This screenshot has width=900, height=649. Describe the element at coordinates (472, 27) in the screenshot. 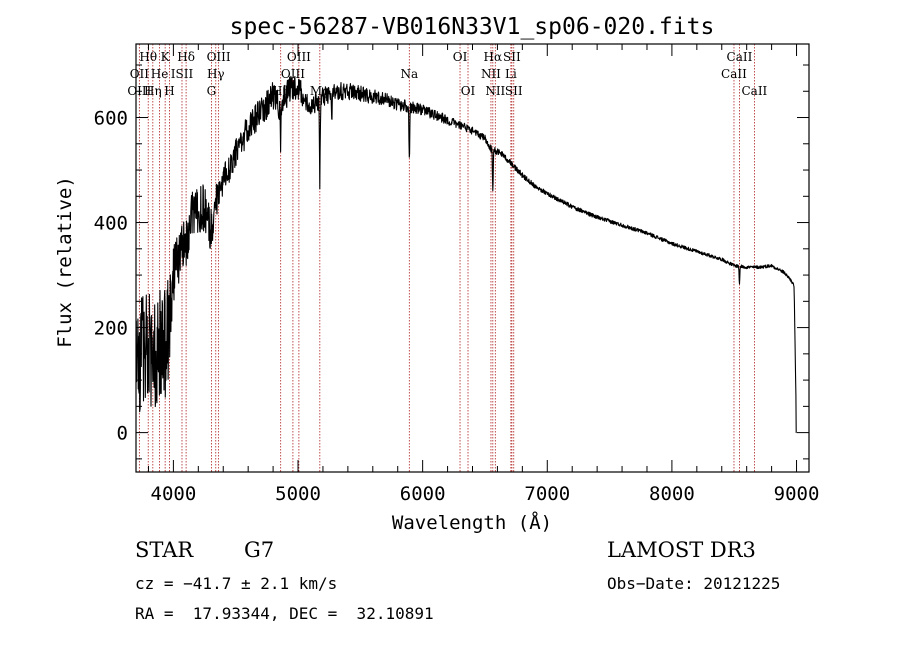

I see `chart-title: spec-56287-VB016N33V1_sp06-020.fits` at that location.